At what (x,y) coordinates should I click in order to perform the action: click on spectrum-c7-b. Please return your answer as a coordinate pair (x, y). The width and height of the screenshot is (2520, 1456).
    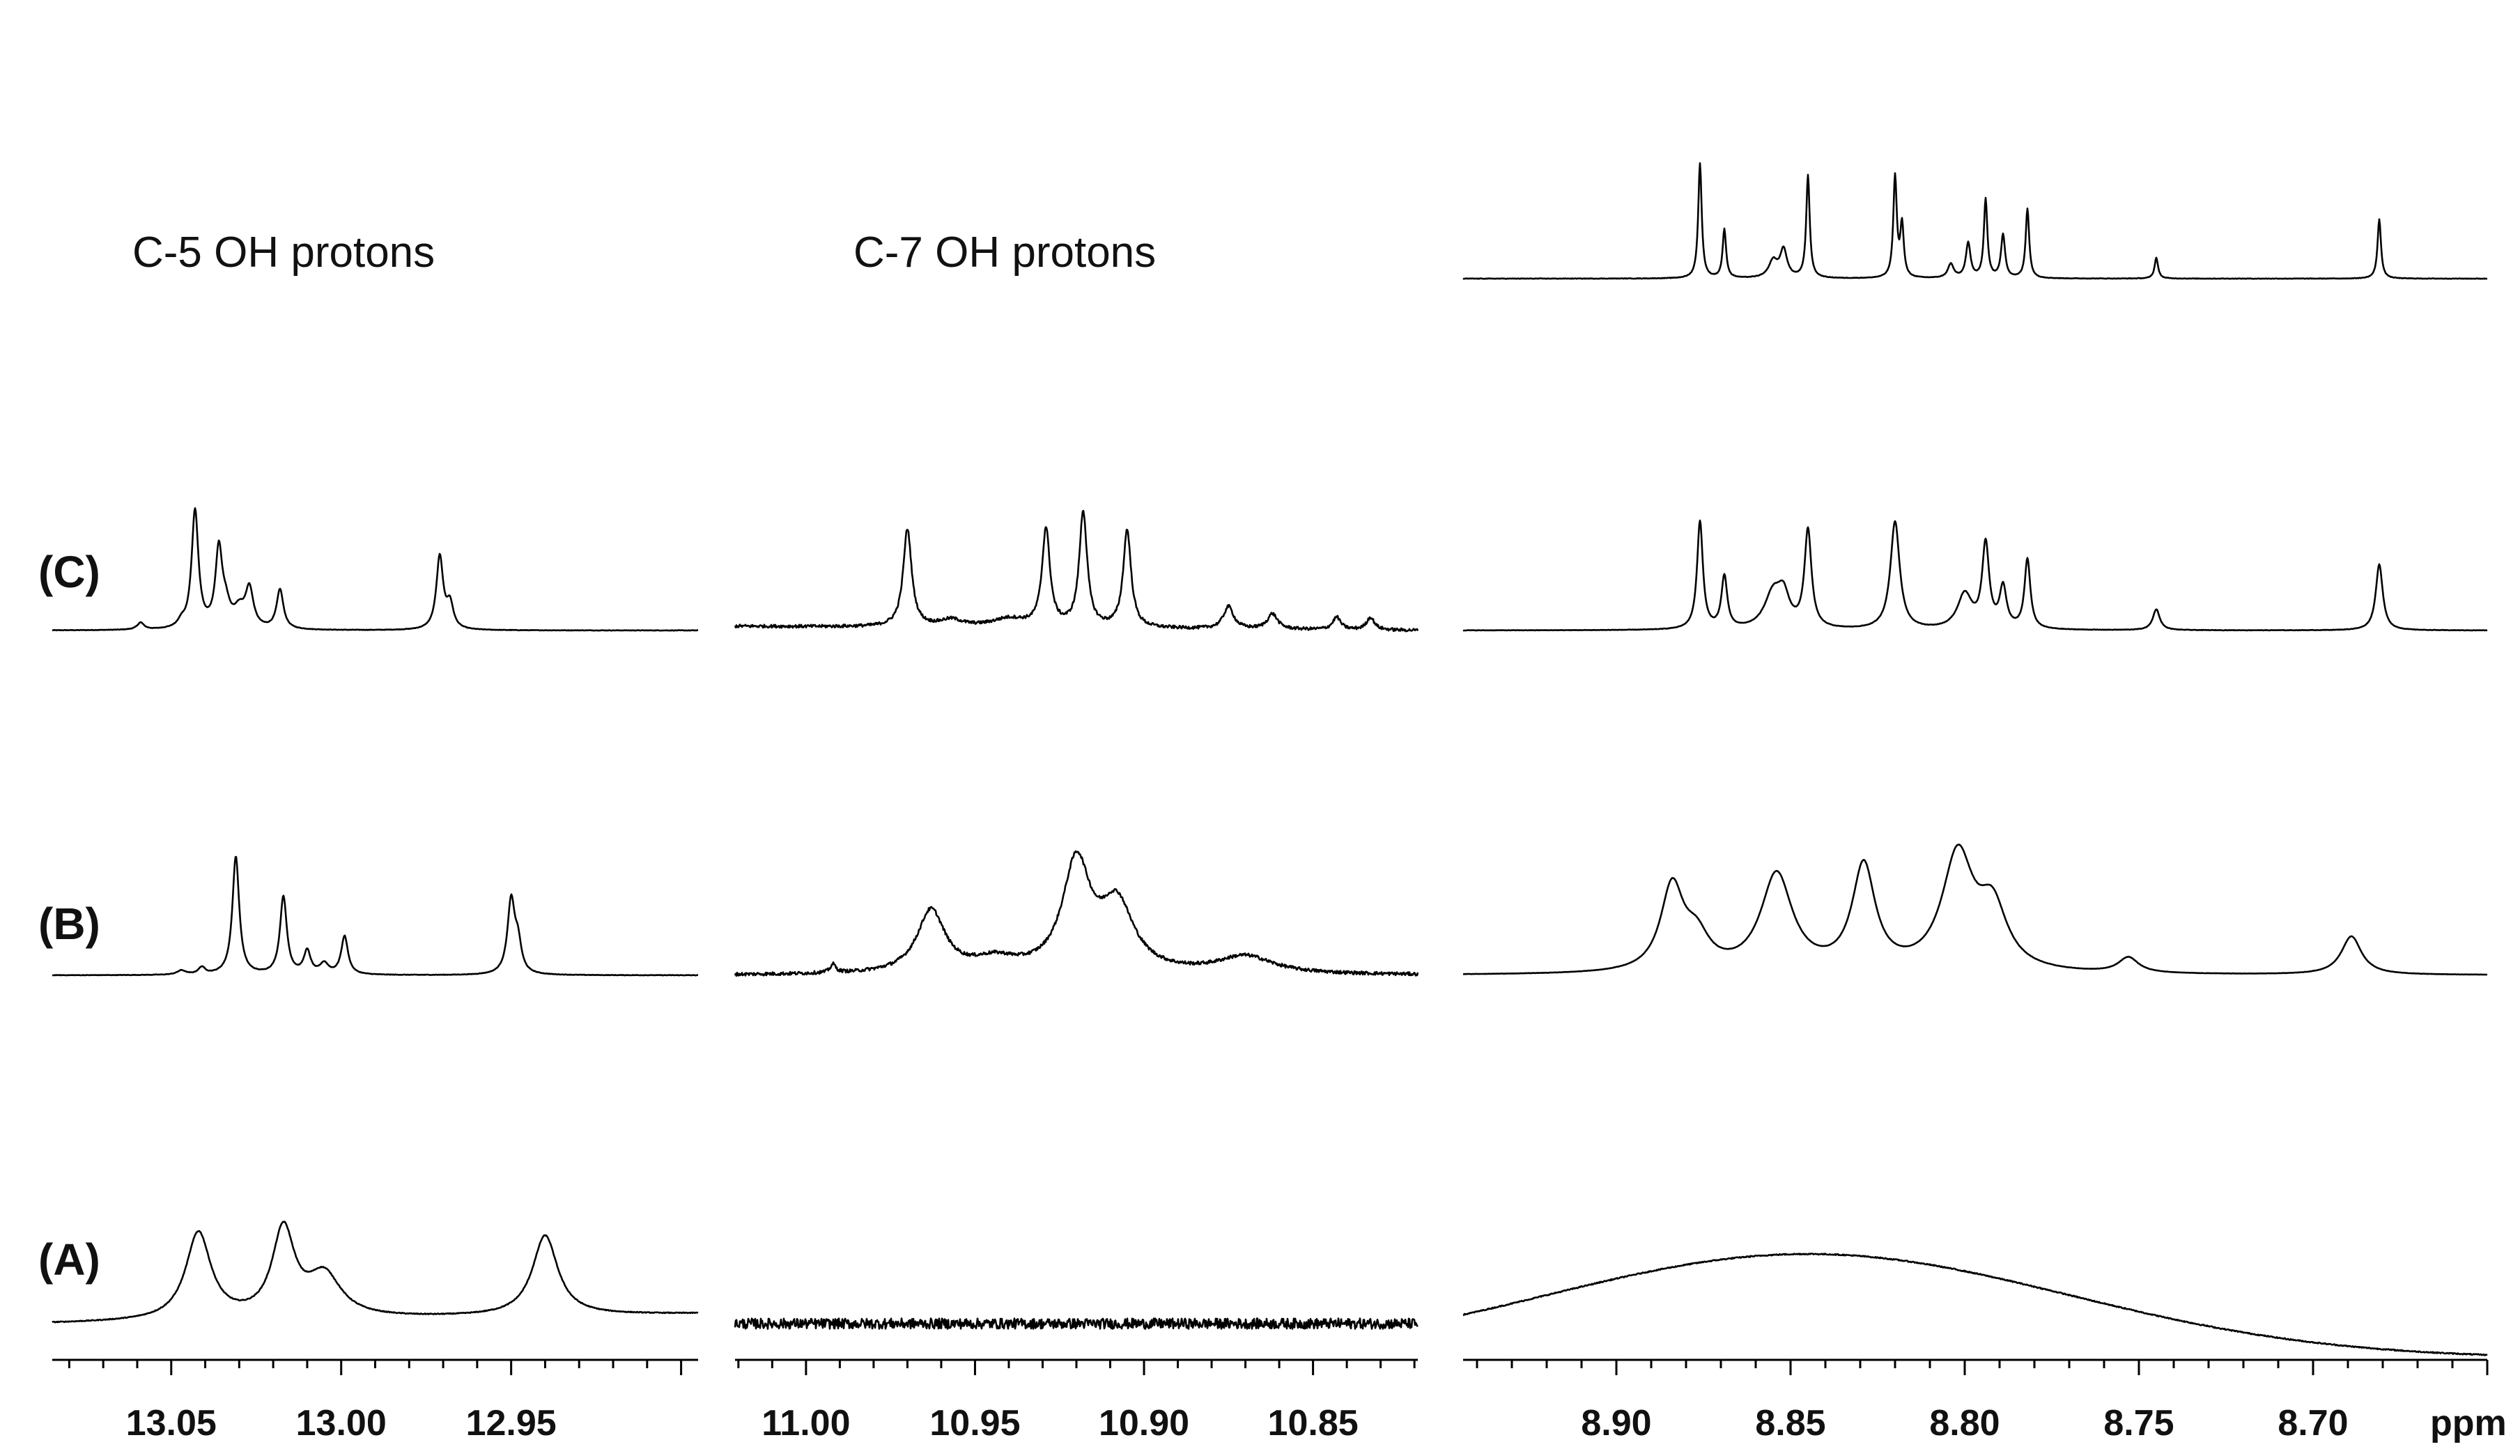
    Looking at the image, I should click on (1076, 914).